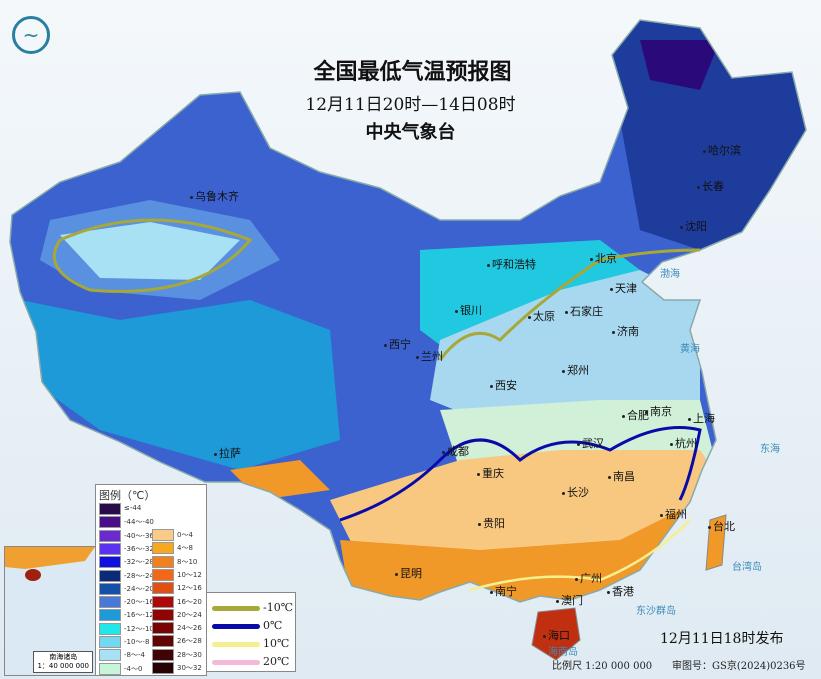 Image resolution: width=821 pixels, height=679 pixels. I want to click on city-name: 西宁, so click(400, 344).